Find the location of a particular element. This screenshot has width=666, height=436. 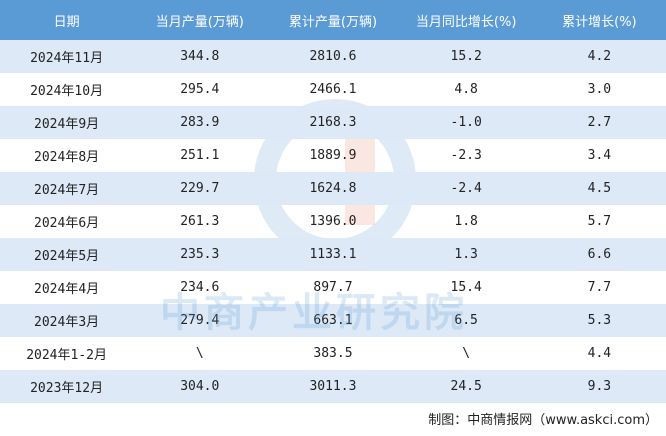

table-cell: 2024年1-2月 is located at coordinates (66, 355).